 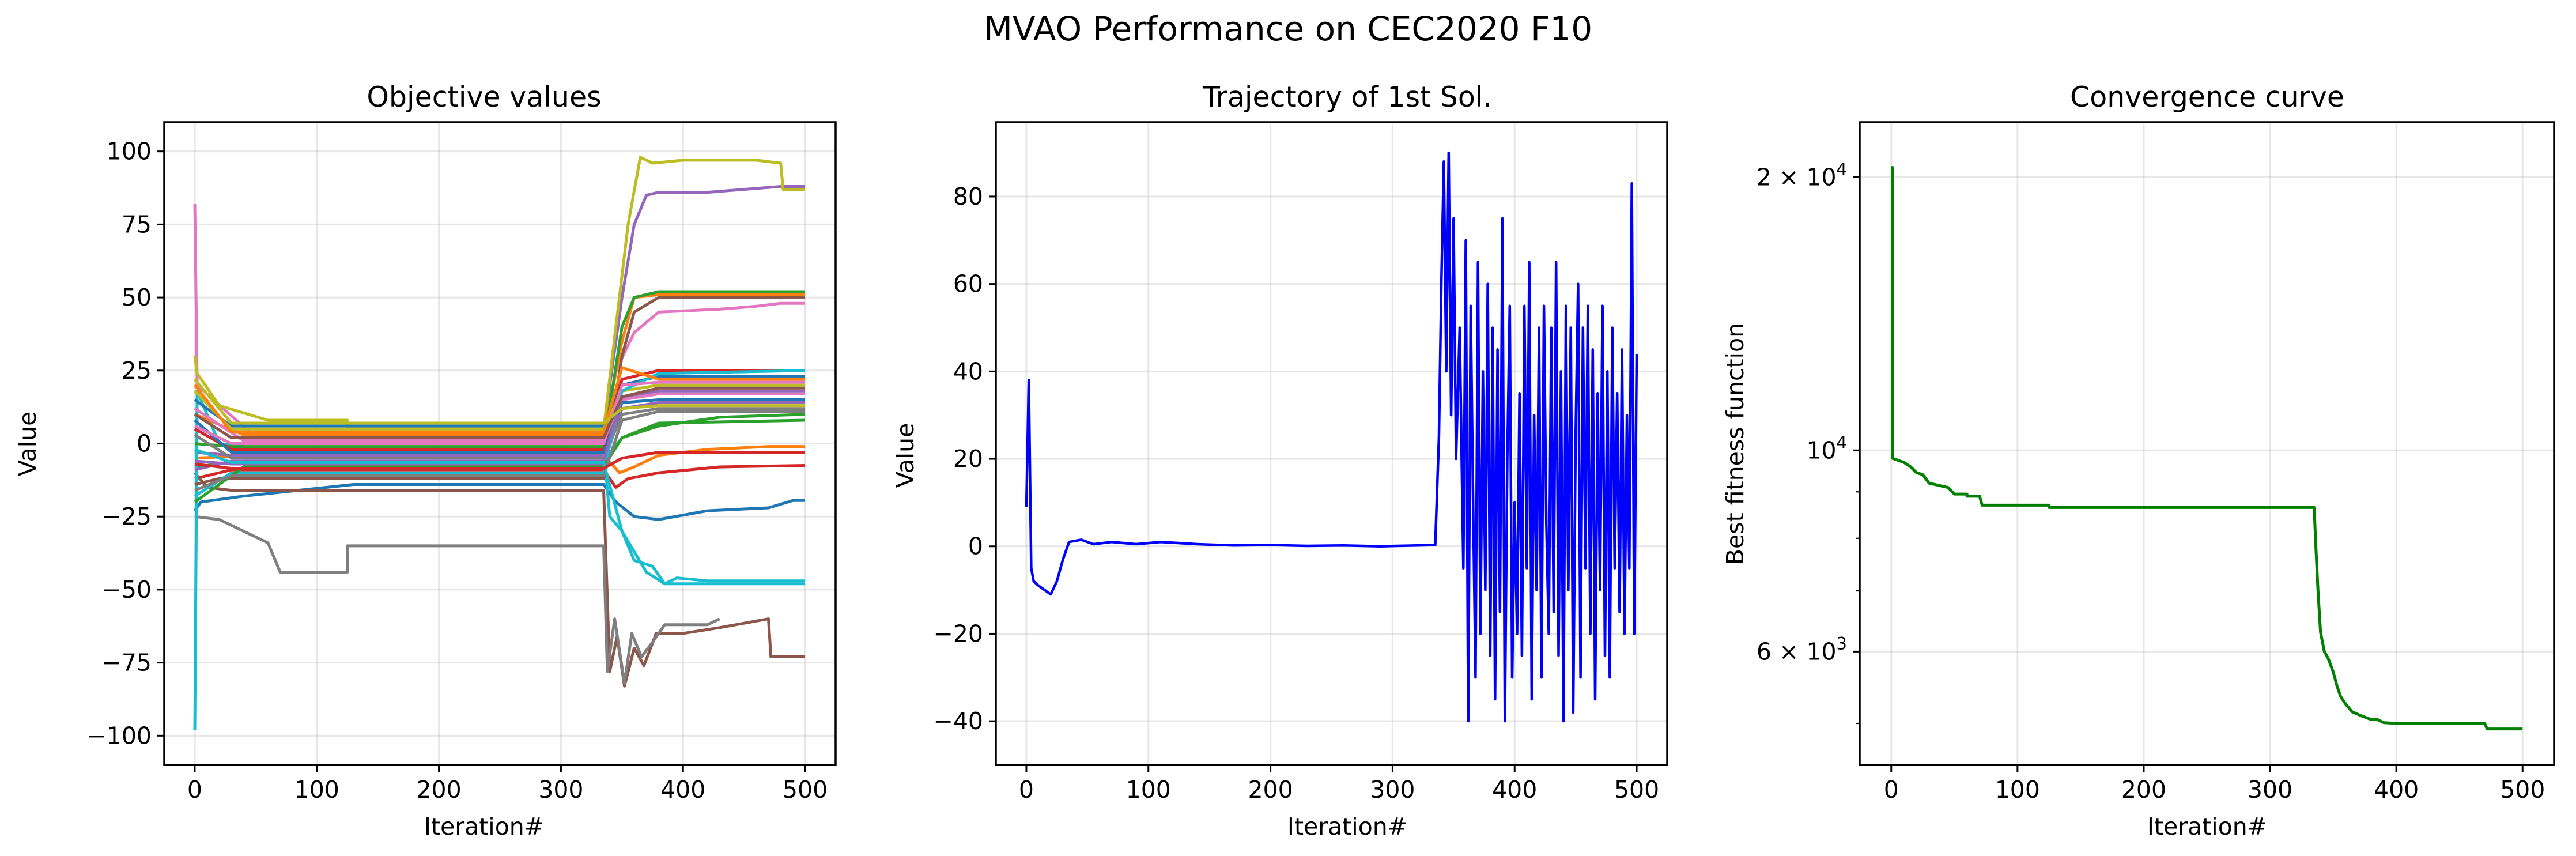 I want to click on y-tick-label: 2 × 10⁴, so click(x=1802, y=175).